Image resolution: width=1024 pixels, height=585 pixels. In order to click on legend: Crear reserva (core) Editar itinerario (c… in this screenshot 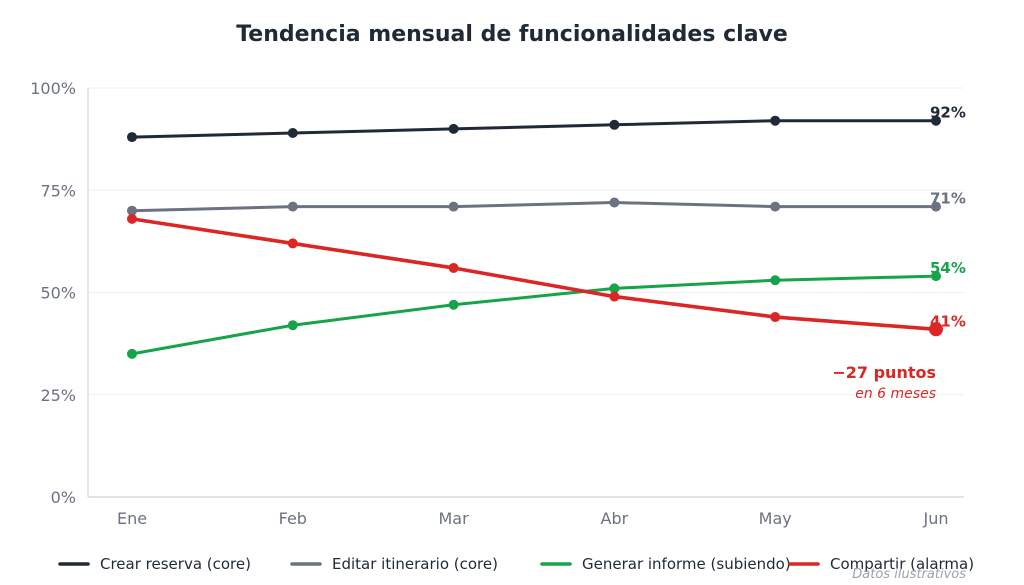, I will do `click(516, 564)`.